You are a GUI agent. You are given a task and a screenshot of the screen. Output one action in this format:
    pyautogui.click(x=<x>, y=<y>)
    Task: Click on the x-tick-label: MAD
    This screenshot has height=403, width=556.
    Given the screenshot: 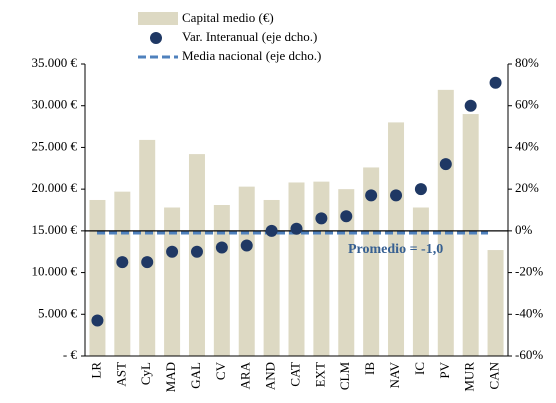 What is the action you would take?
    pyautogui.click(x=170, y=377)
    